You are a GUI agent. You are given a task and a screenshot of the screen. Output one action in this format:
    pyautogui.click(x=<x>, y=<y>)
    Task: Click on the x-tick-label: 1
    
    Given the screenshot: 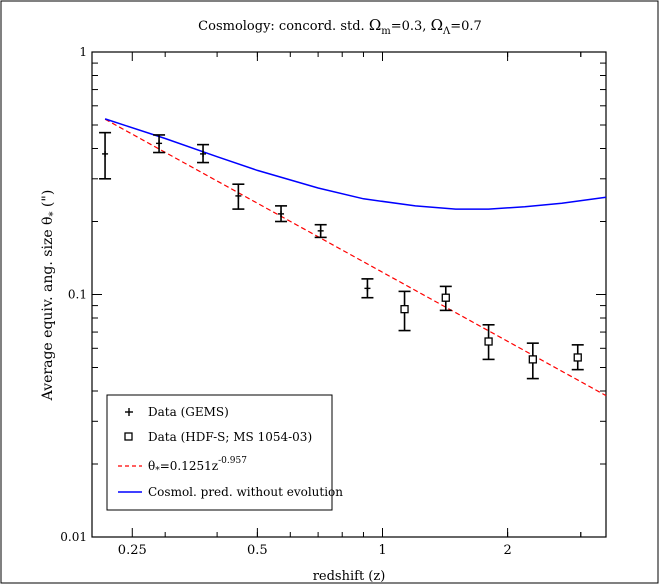 What is the action you would take?
    pyautogui.click(x=382, y=550)
    